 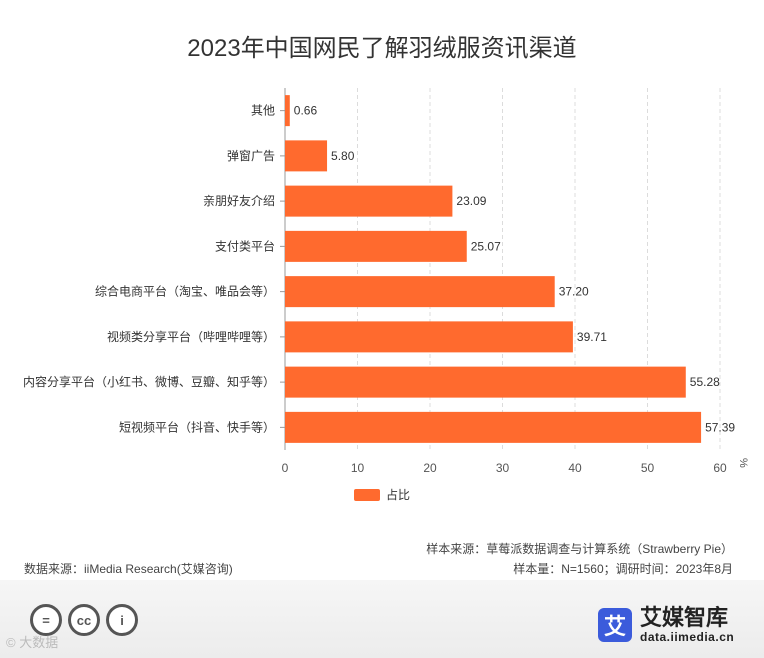 What do you see at coordinates (486, 246) in the screenshot?
I see `data-label: 25.07` at bounding box center [486, 246].